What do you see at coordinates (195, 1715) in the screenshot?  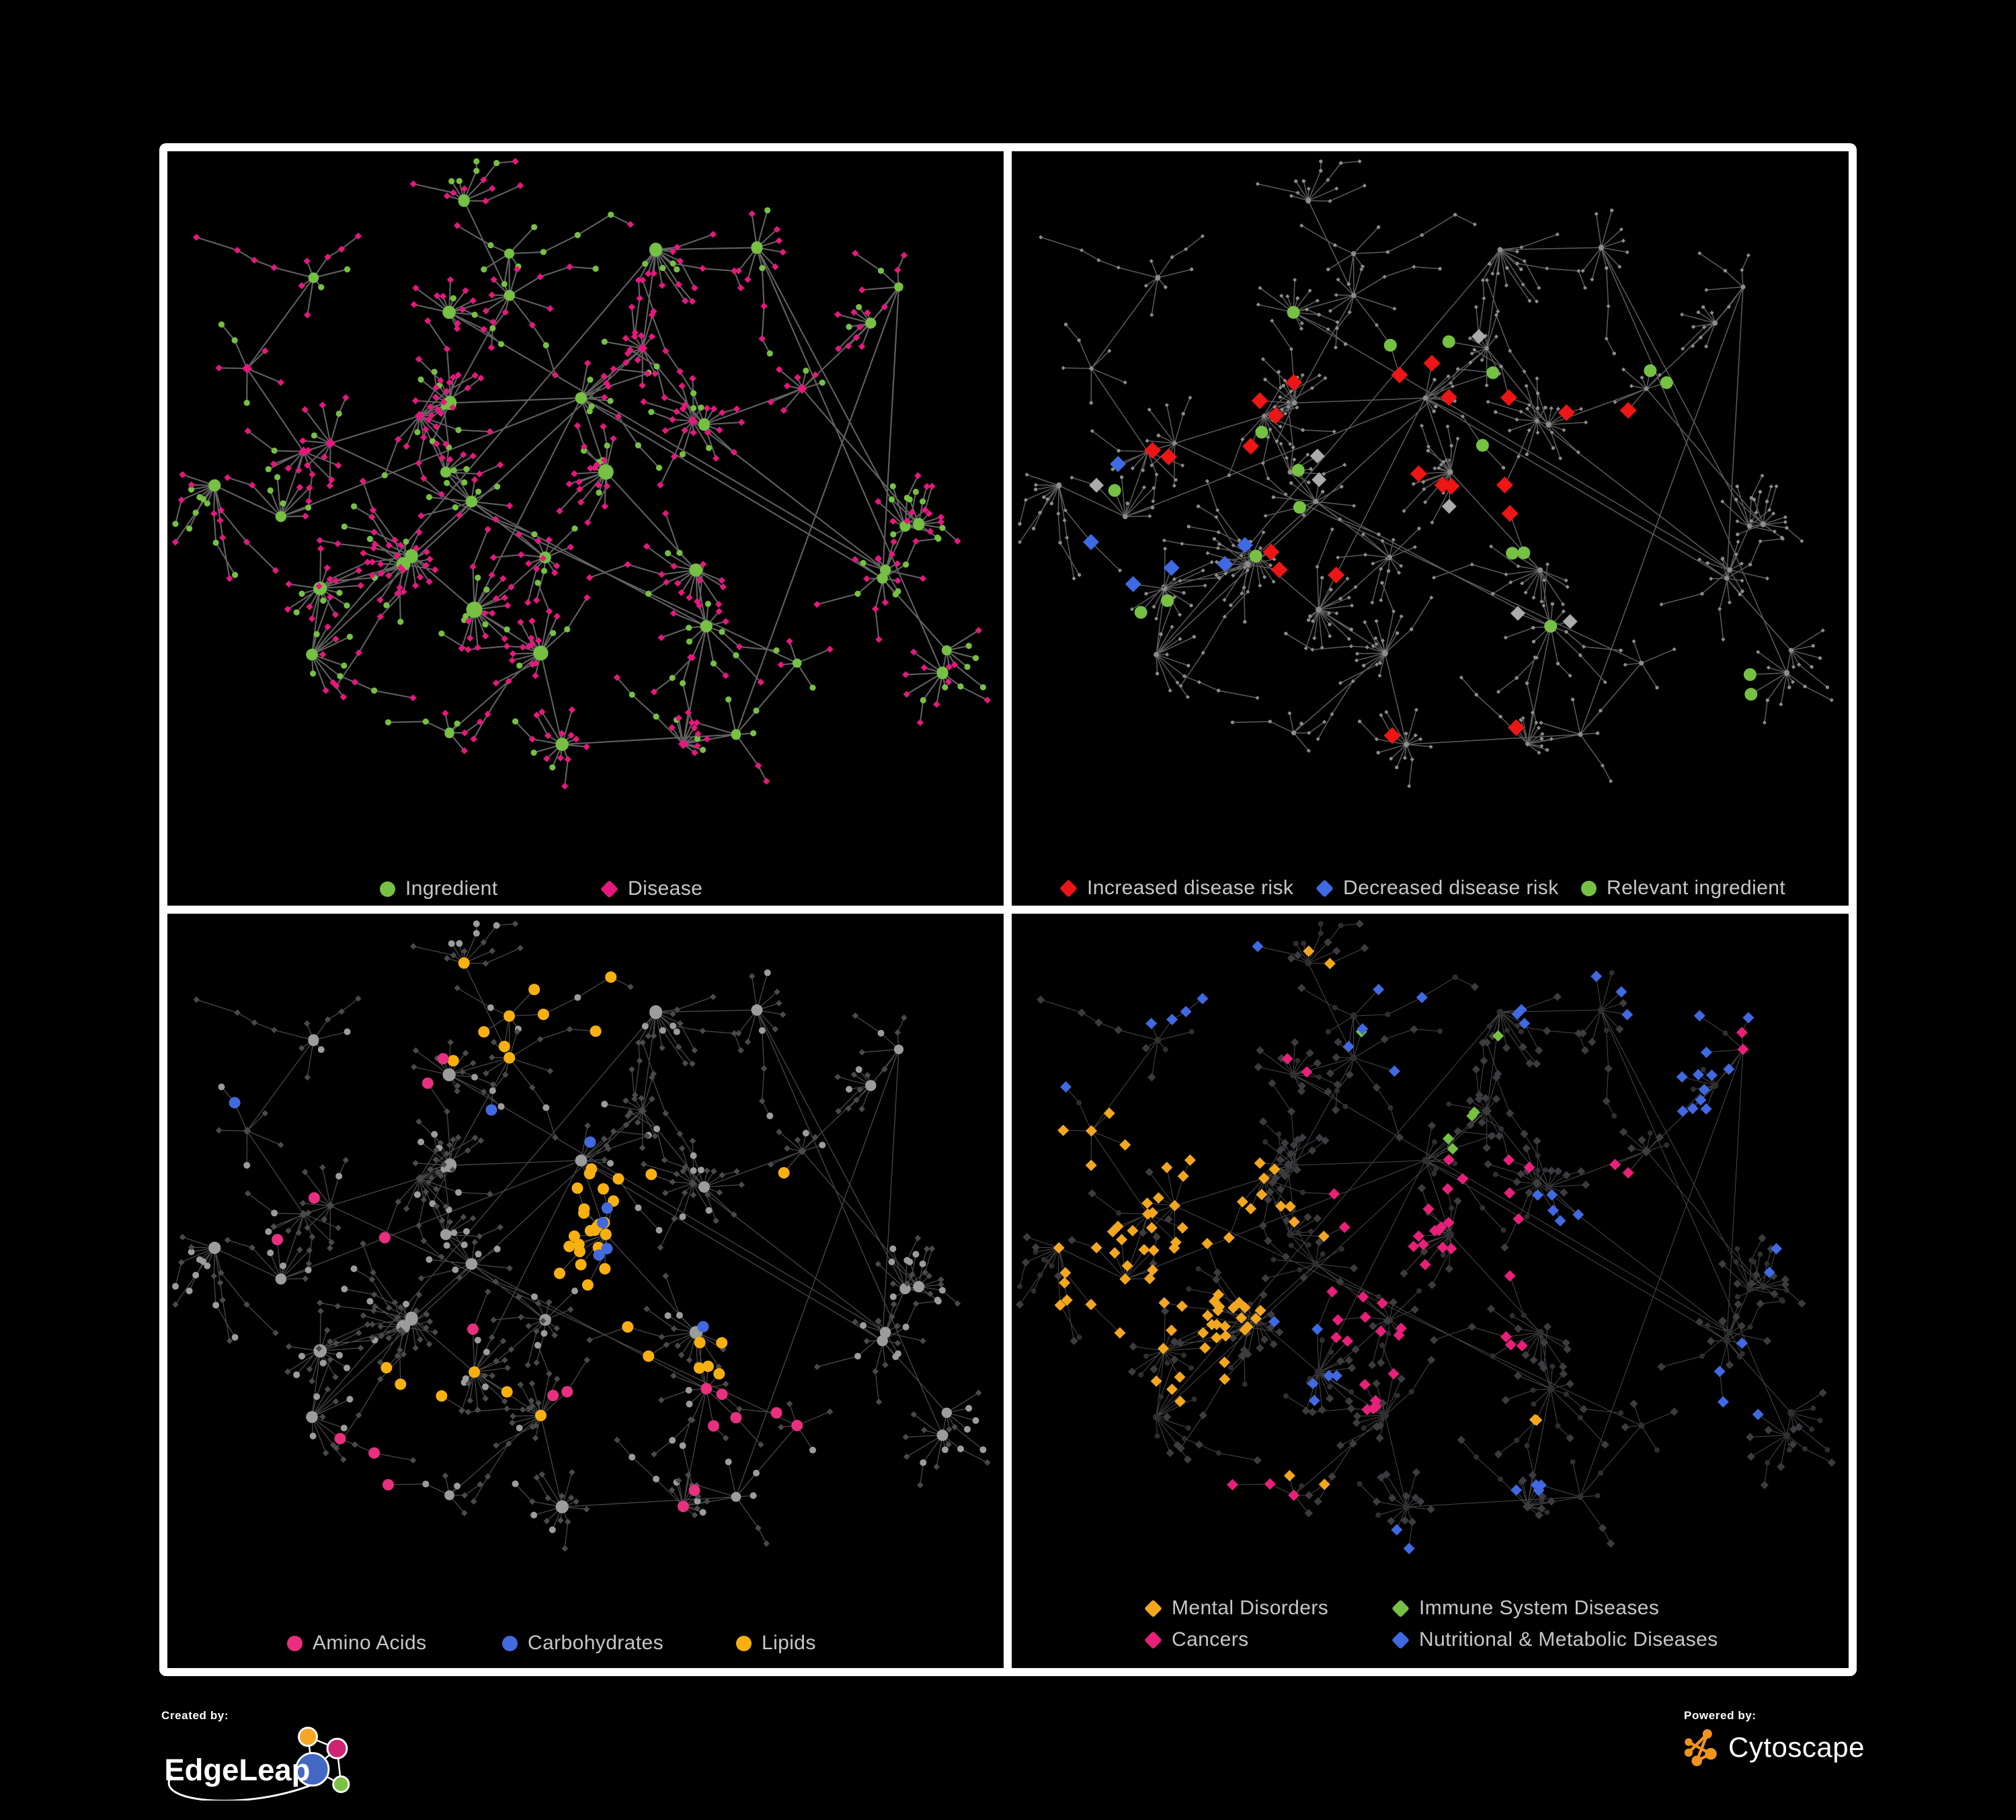 I see `created-by-label: Created by:` at bounding box center [195, 1715].